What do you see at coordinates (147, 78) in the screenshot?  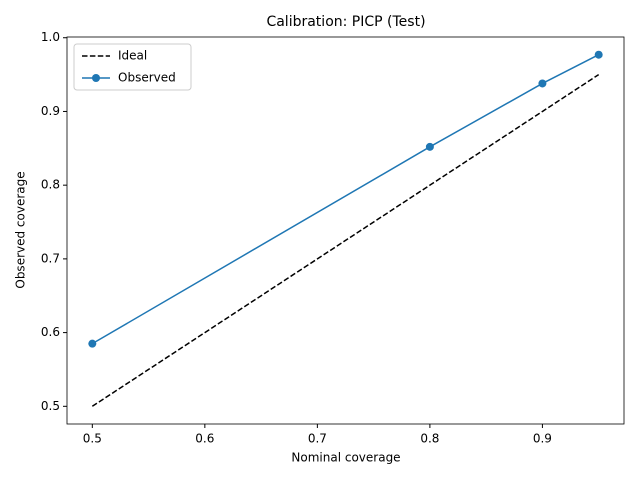 I see `legend-label: Observed` at bounding box center [147, 78].